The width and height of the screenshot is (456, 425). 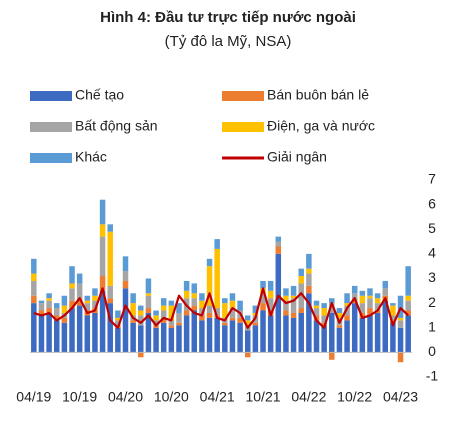 I want to click on y-tick-label: -1, so click(x=432, y=376).